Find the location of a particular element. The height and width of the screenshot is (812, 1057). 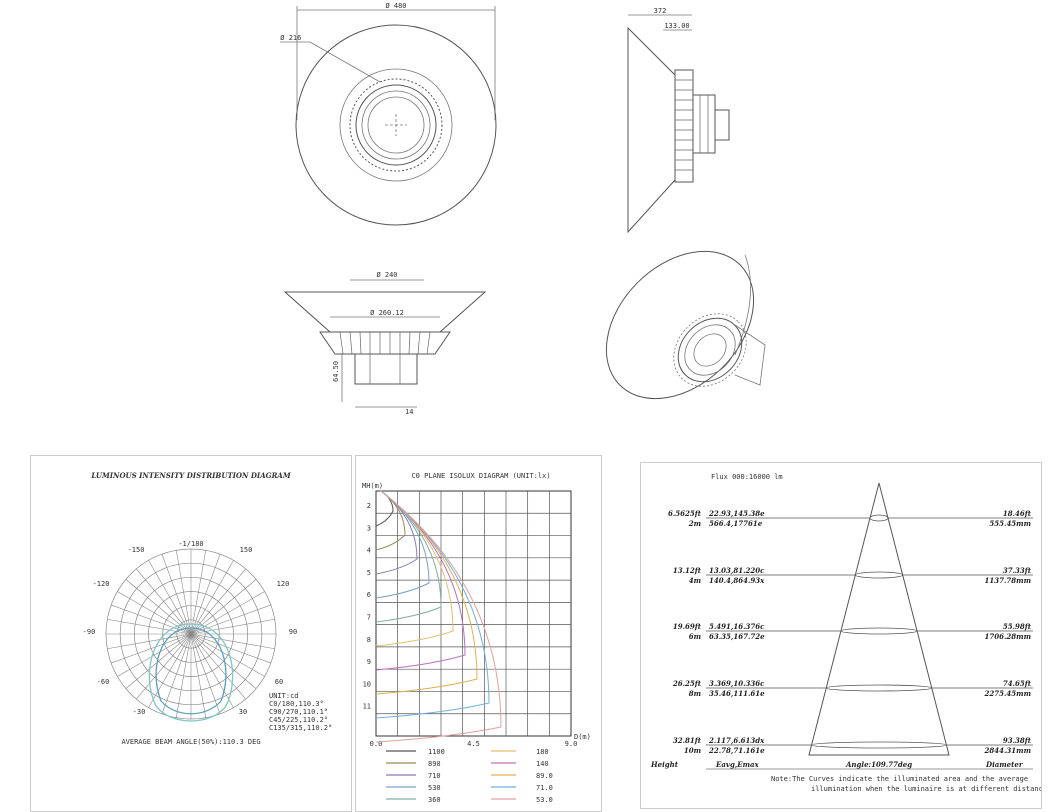

y-tick: 11 is located at coordinates (367, 707).